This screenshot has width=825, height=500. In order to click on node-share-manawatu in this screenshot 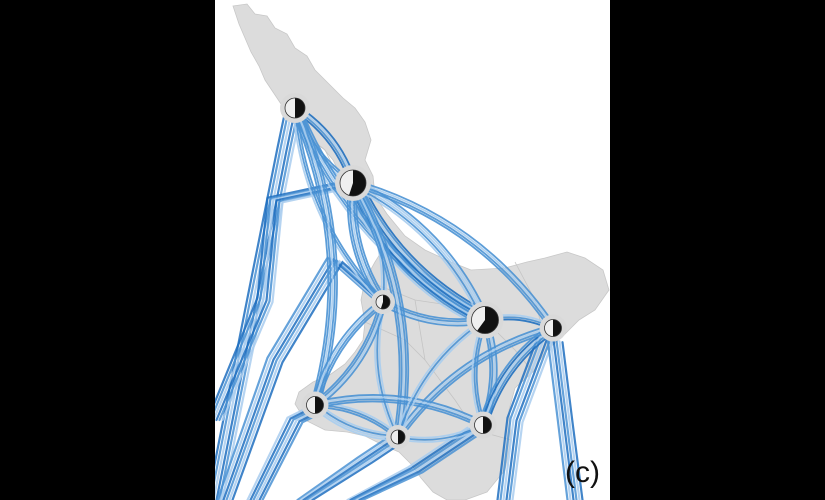, I will do `click(401, 437)`.